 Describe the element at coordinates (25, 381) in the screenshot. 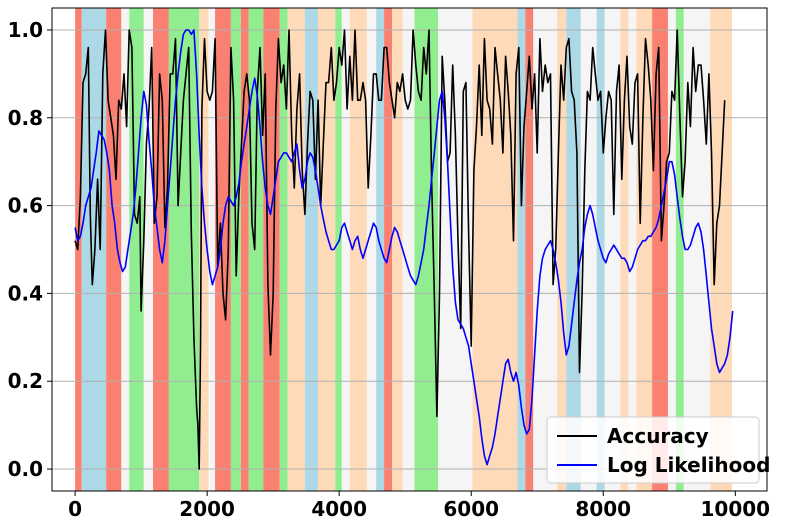

I see `y-tick-label: 0.2` at that location.